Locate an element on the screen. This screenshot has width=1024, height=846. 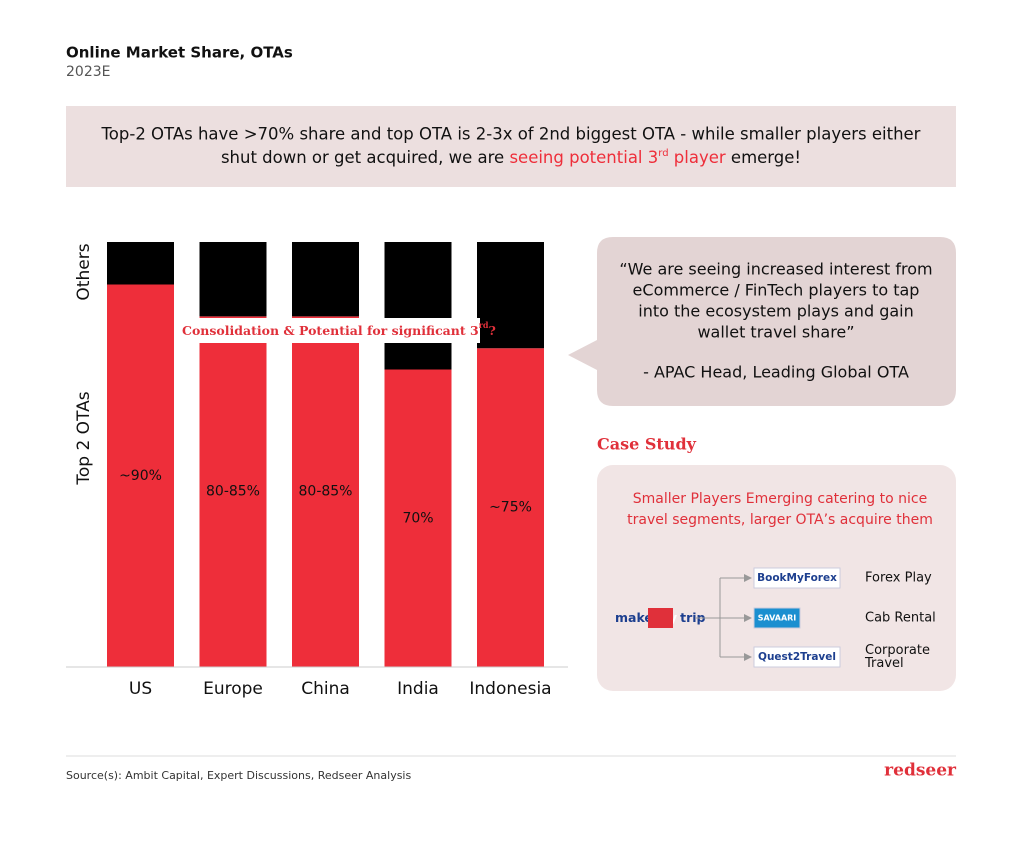
annotation-sup: rd is located at coordinates (484, 325).